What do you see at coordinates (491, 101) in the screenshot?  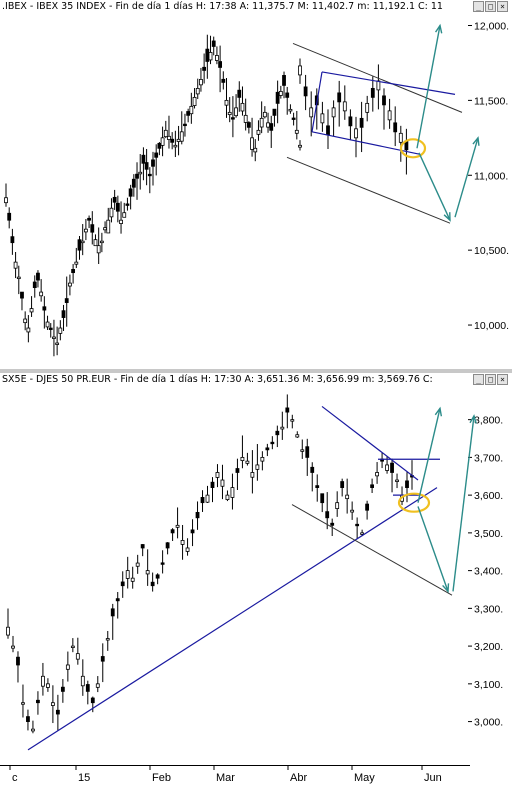 I see `ibex-y-tick-label: 11,500.` at bounding box center [491, 101].